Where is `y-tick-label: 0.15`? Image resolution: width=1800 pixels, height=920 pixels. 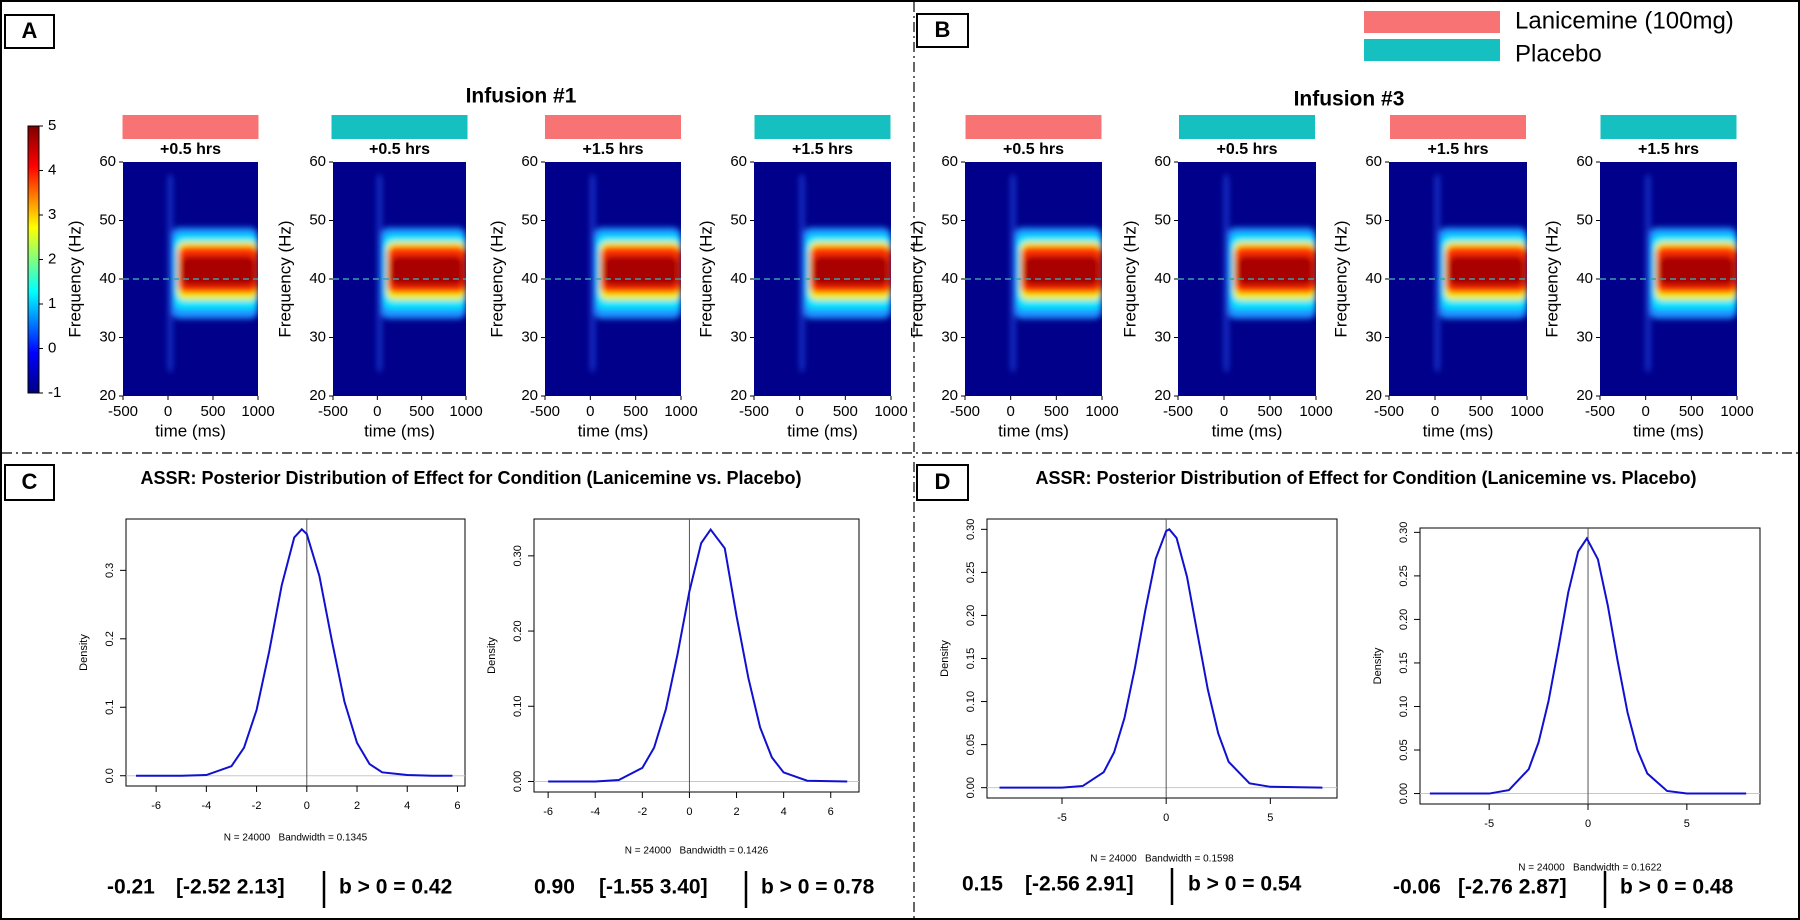
y-tick-label: 0.15 is located at coordinates (1404, 662).